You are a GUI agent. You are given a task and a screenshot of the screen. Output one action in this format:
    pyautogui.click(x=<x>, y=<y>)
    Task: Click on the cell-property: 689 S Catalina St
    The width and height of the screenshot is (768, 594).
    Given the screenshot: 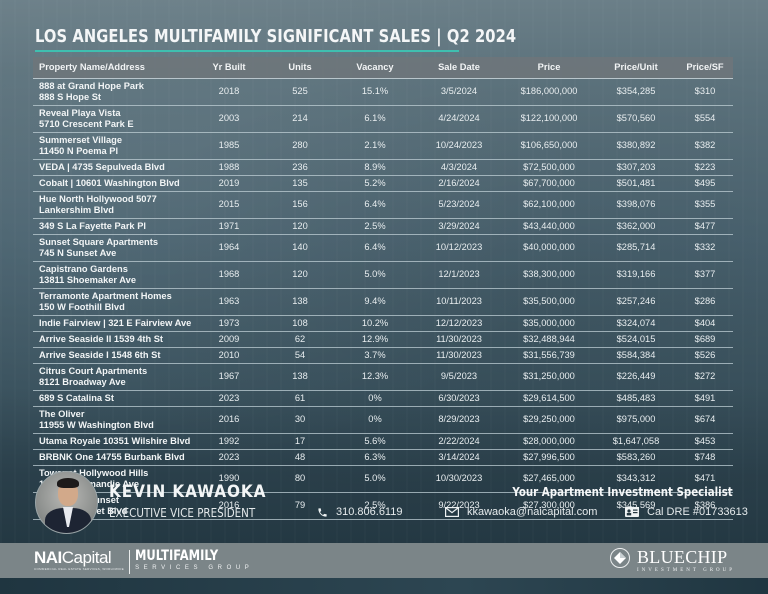 What is the action you would take?
    pyautogui.click(x=113, y=398)
    